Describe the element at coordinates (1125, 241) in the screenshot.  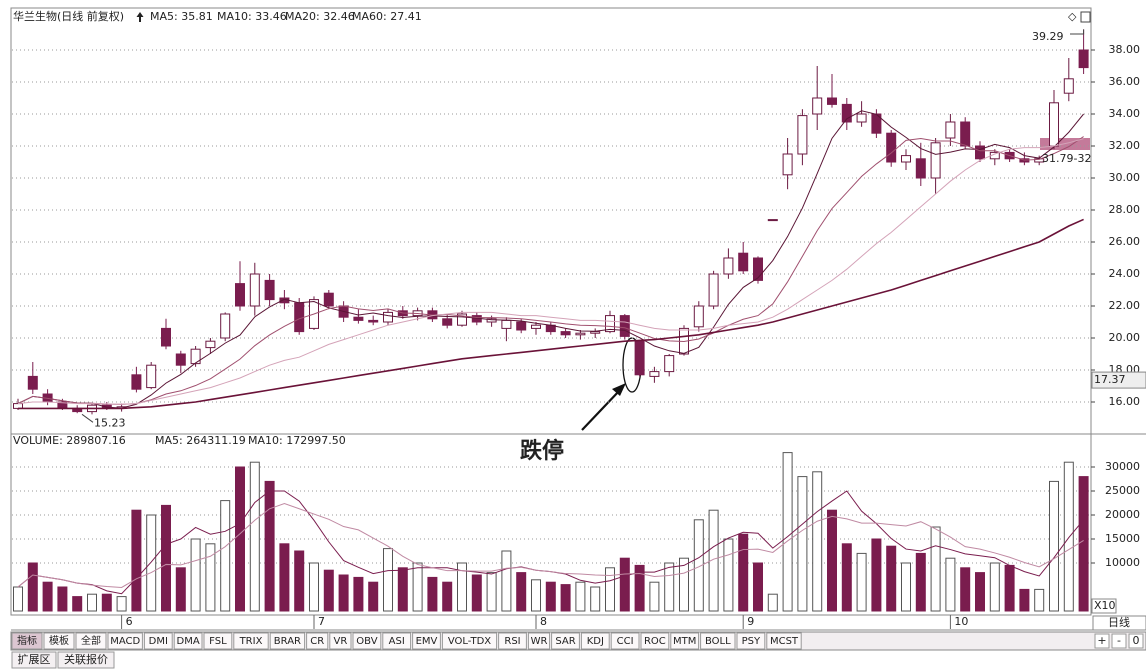
I see `y-tick-label: 26.00` at that location.